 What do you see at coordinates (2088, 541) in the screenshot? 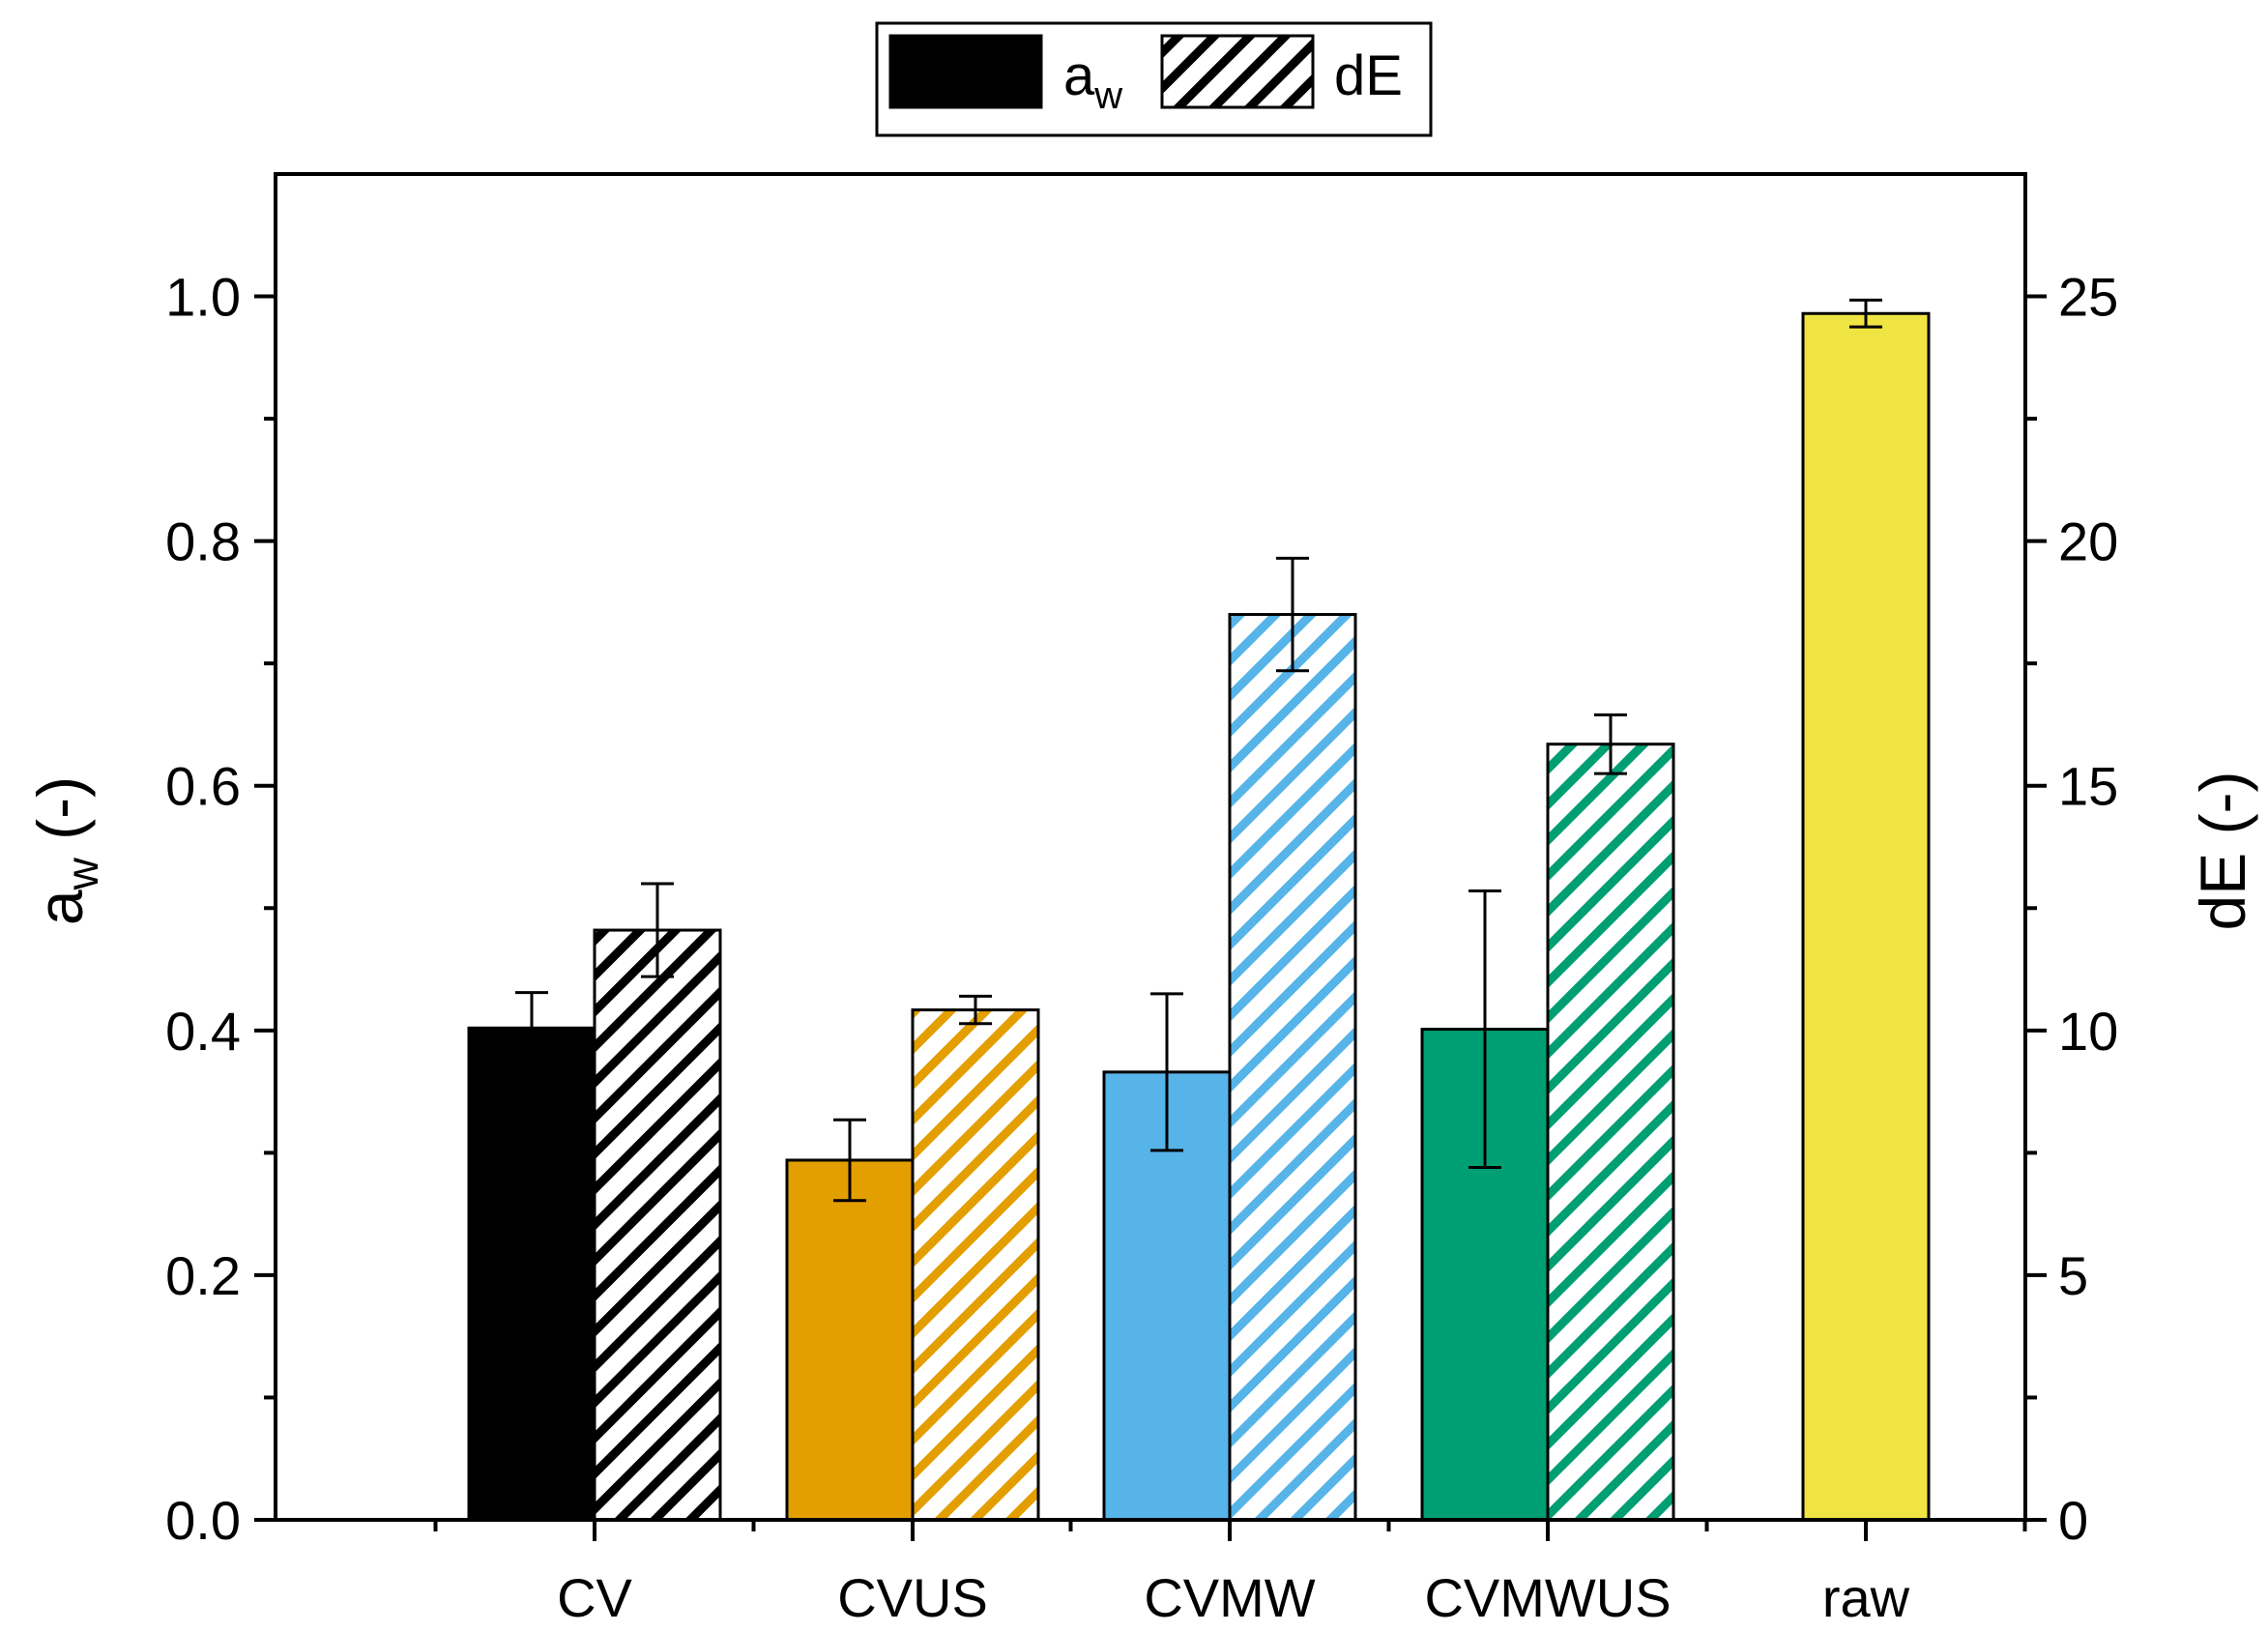
I see `y-right-tick-label: 20` at bounding box center [2088, 541].